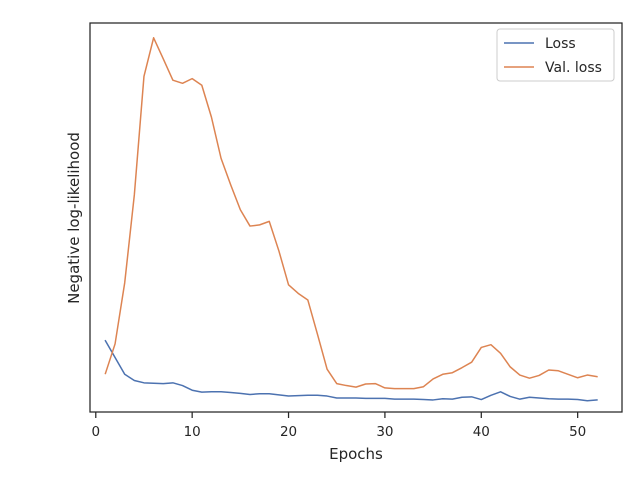 The height and width of the screenshot is (484, 640). I want to click on x-tick-label: 20, so click(288, 432).